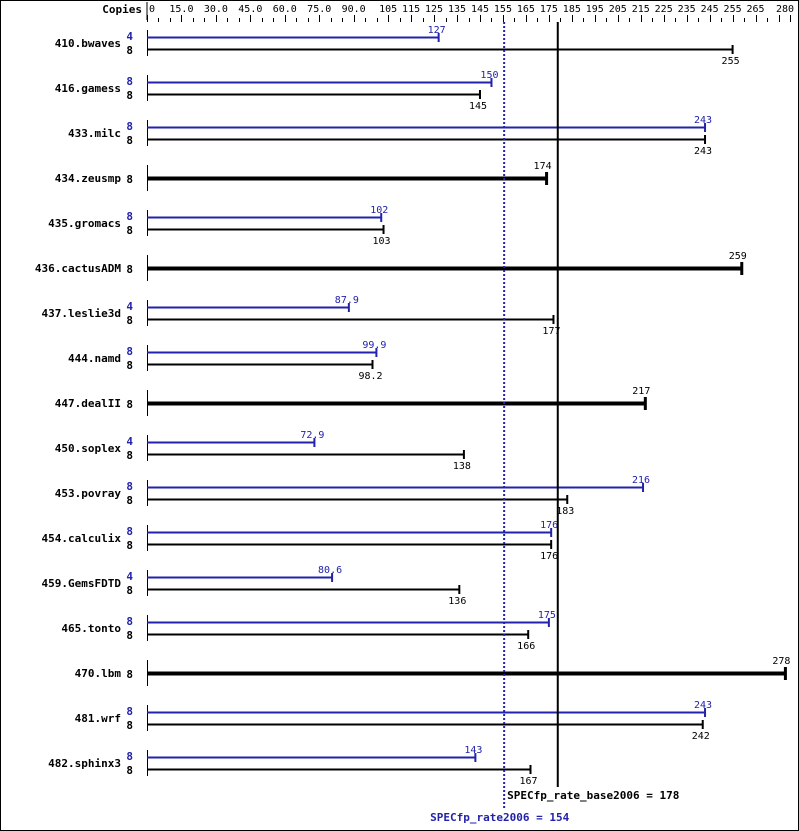  What do you see at coordinates (347, 300) in the screenshot?
I see `peak-value-label: 87.9` at bounding box center [347, 300].